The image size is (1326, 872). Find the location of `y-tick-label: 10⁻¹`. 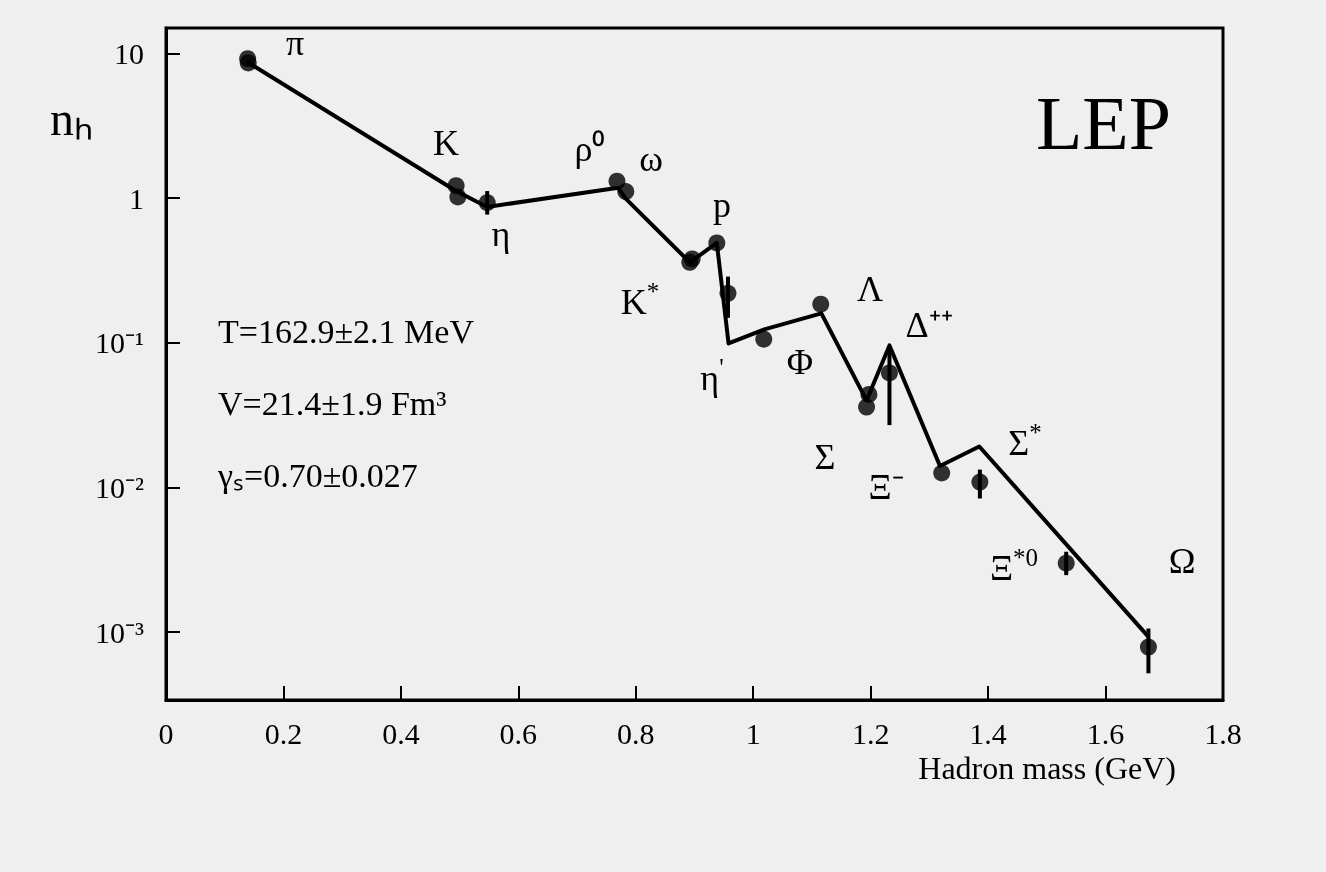

y-tick-label: 10⁻¹ is located at coordinates (119, 343).